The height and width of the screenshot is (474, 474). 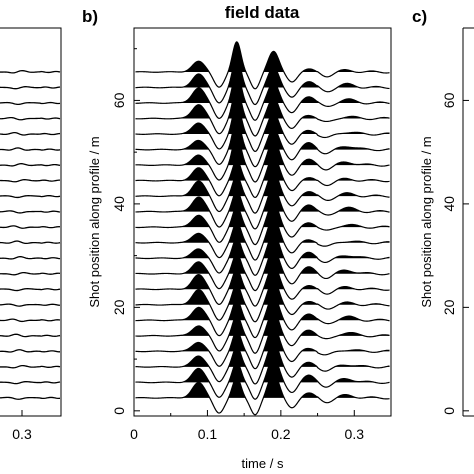 I want to click on panel-c-y-tick-label: 60, so click(x=449, y=100).